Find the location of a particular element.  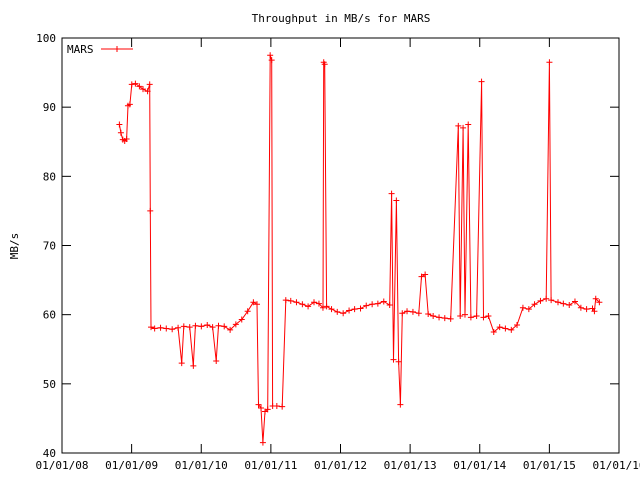

legend-marker-mars is located at coordinates (117, 49).